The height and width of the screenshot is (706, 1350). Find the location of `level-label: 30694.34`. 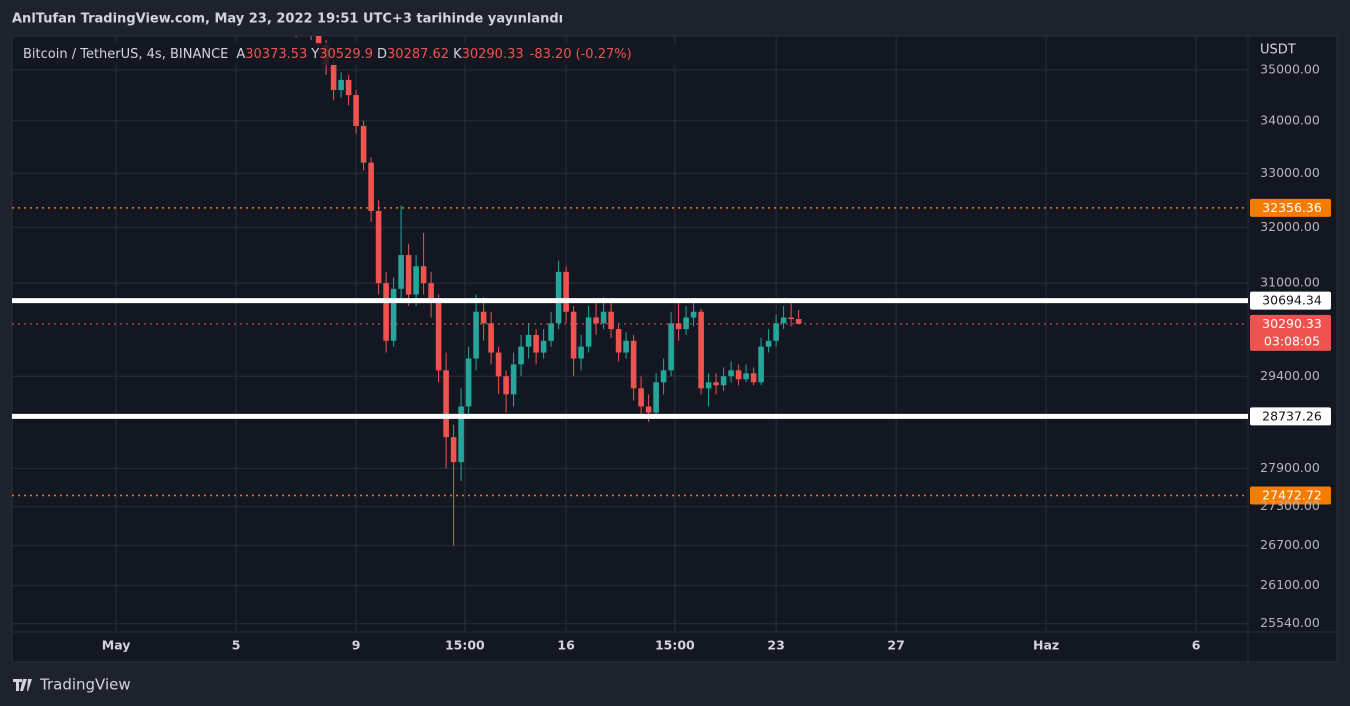

level-label: 30694.34 is located at coordinates (1292, 300).